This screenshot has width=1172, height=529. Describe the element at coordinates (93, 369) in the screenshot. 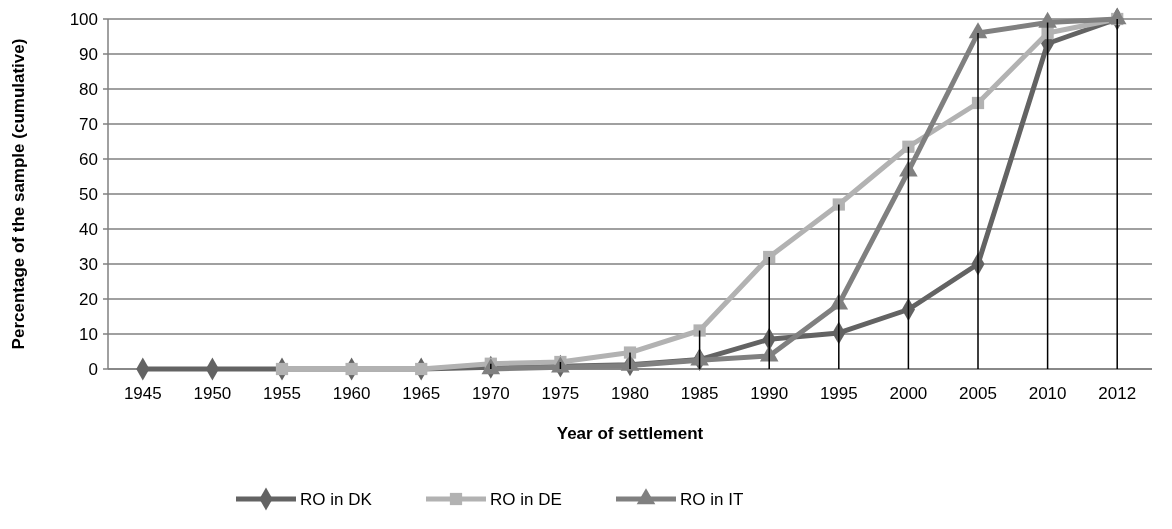

I see `y-tick-label: 0` at that location.